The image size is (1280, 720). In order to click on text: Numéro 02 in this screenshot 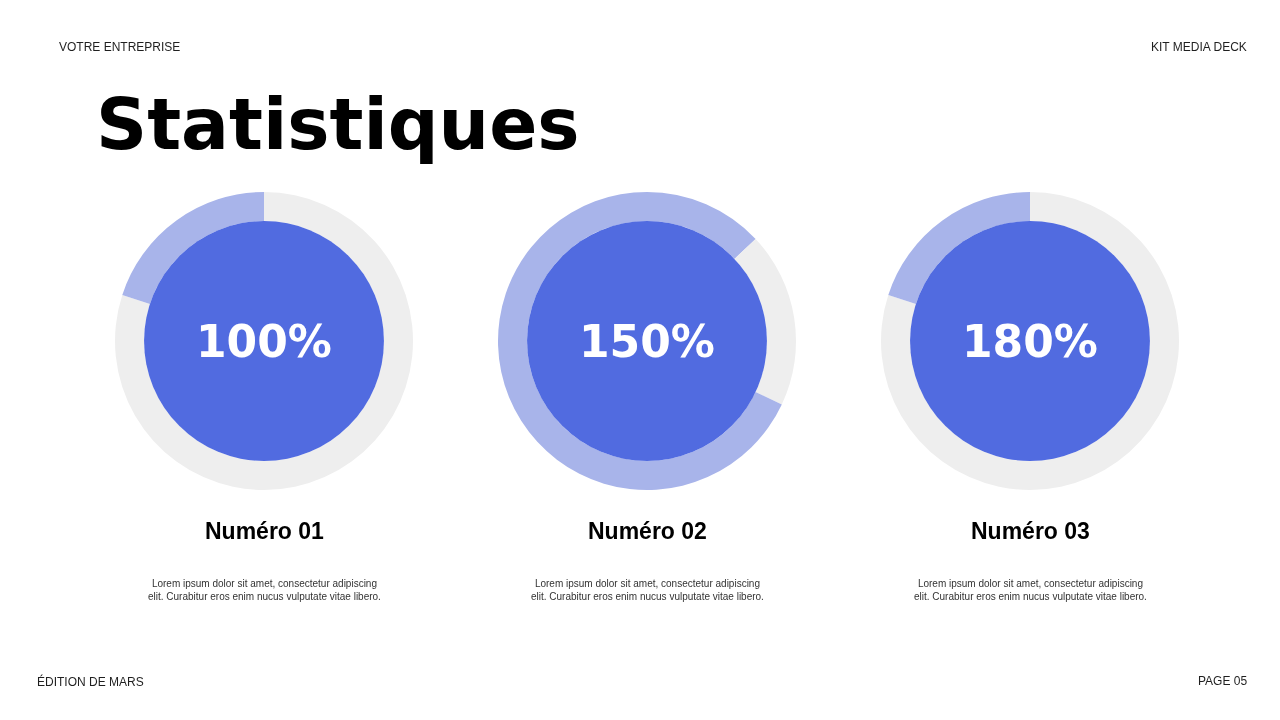, I will do `click(647, 531)`.